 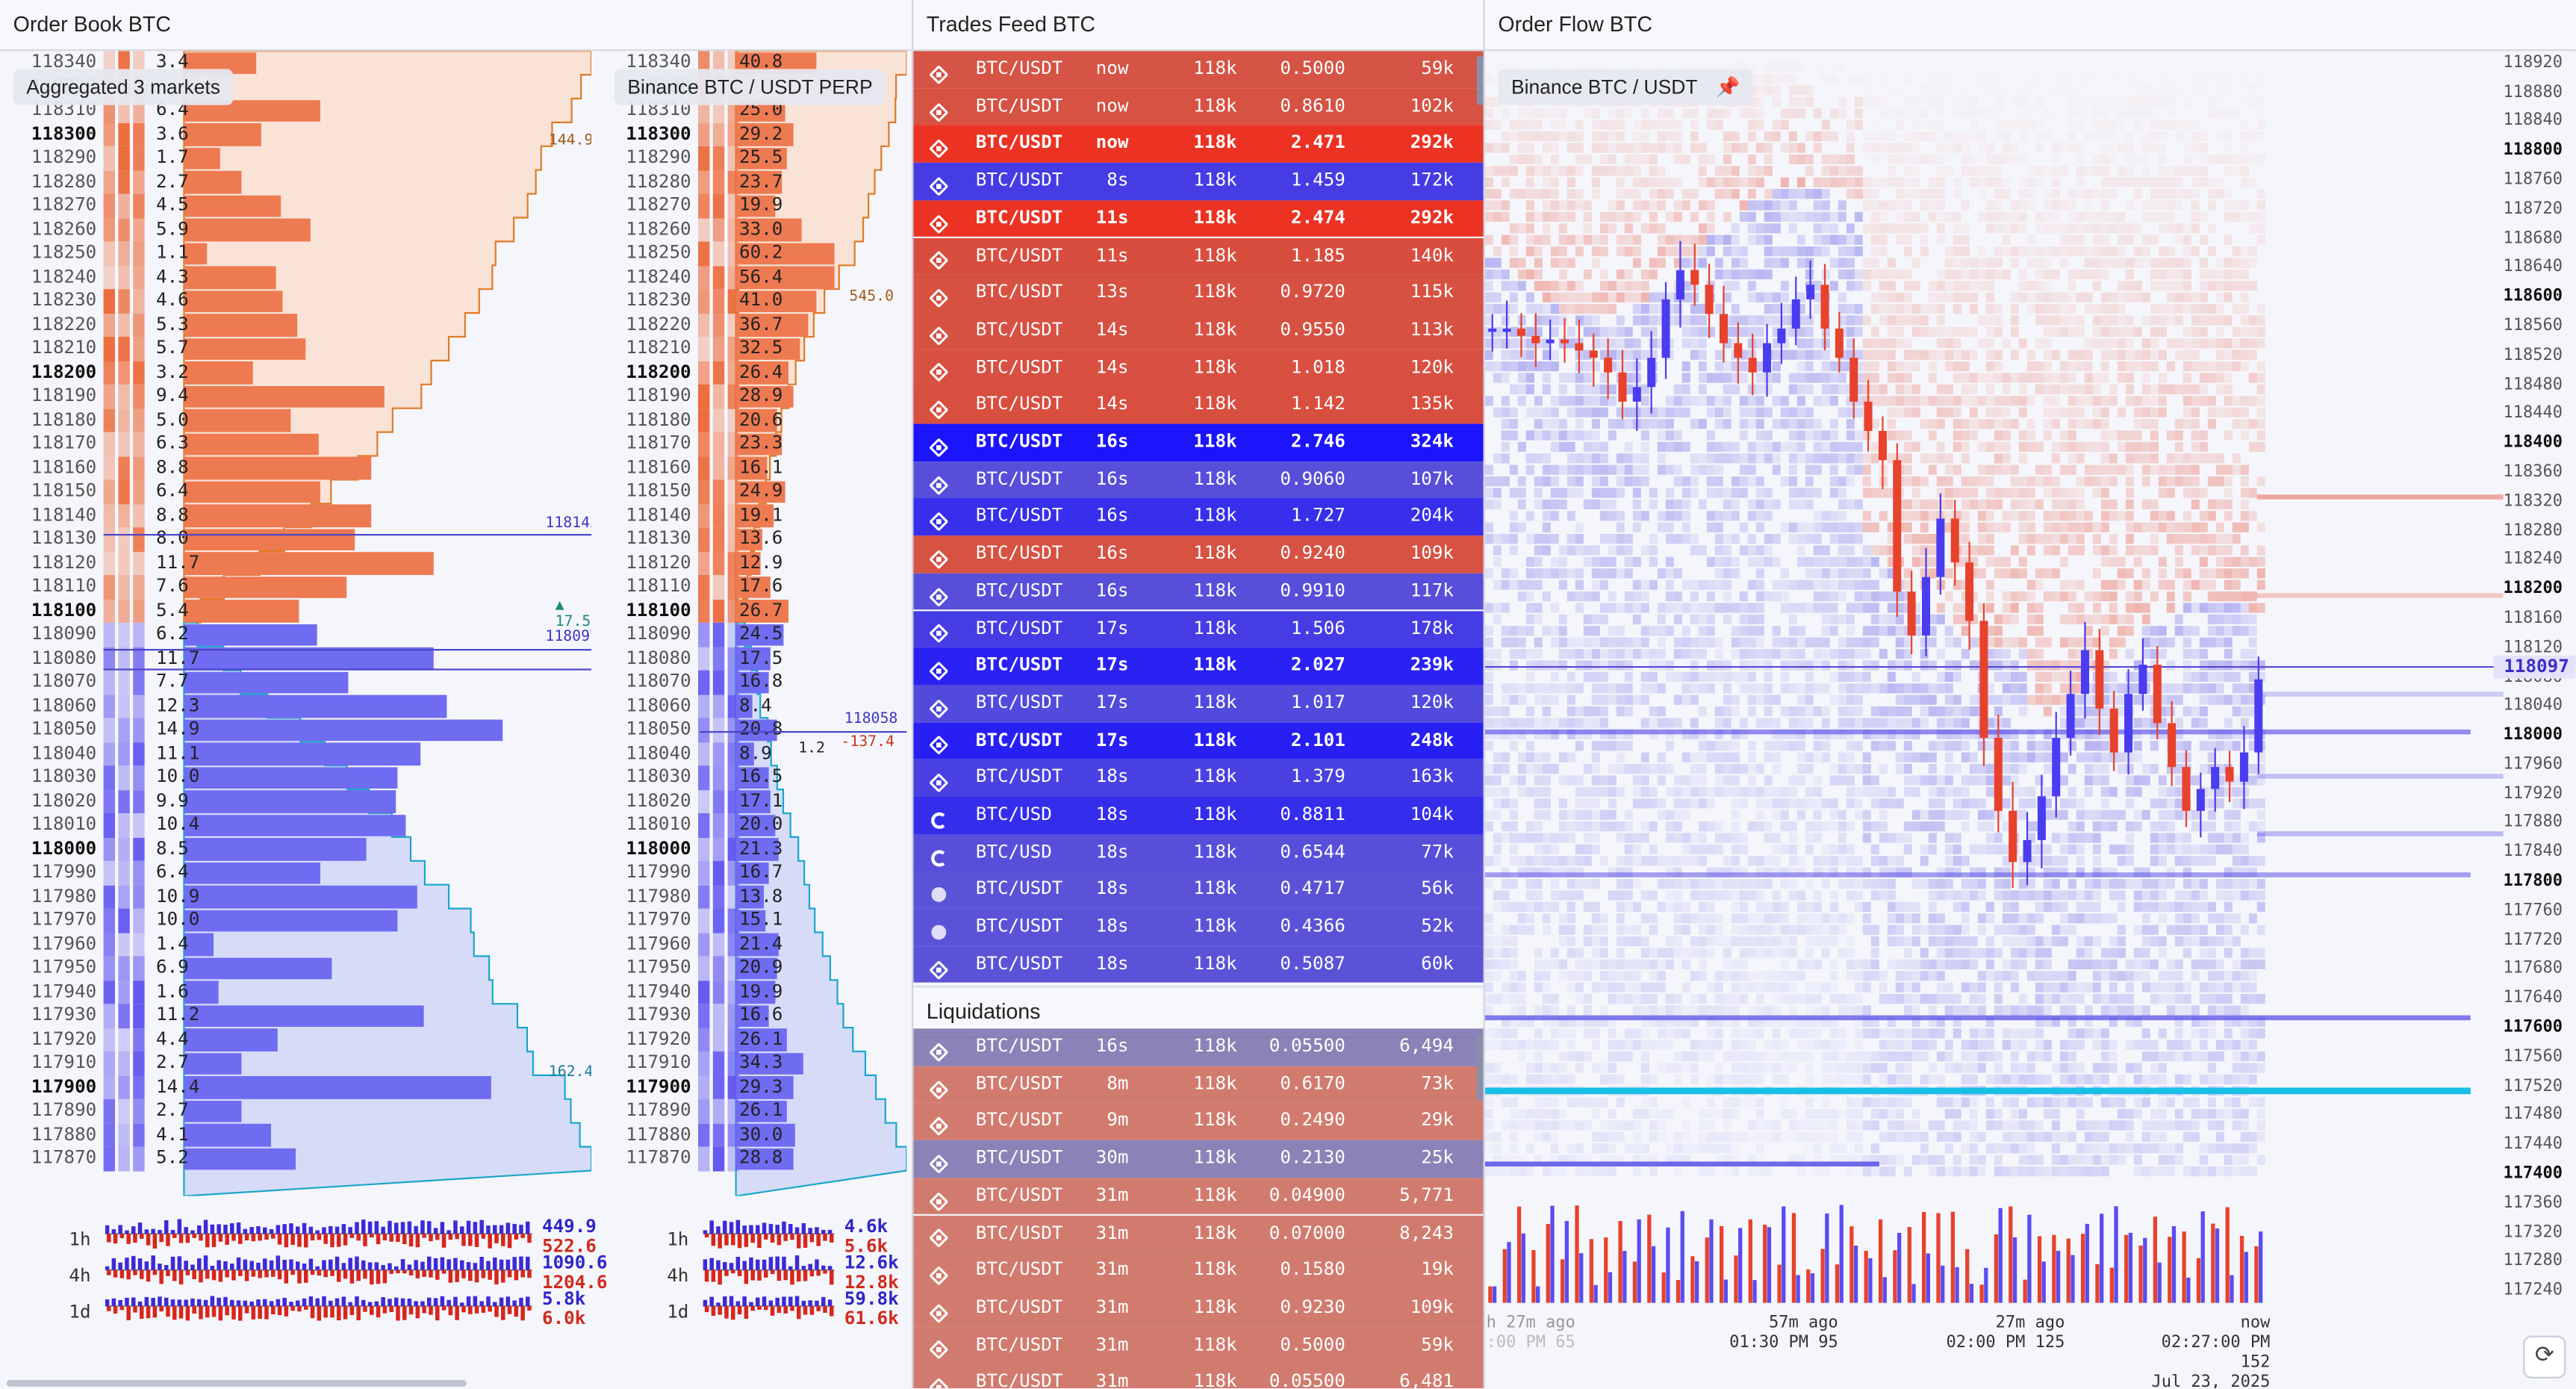 I want to click on orderbook-row: 117990 6.4, so click(x=295, y=873).